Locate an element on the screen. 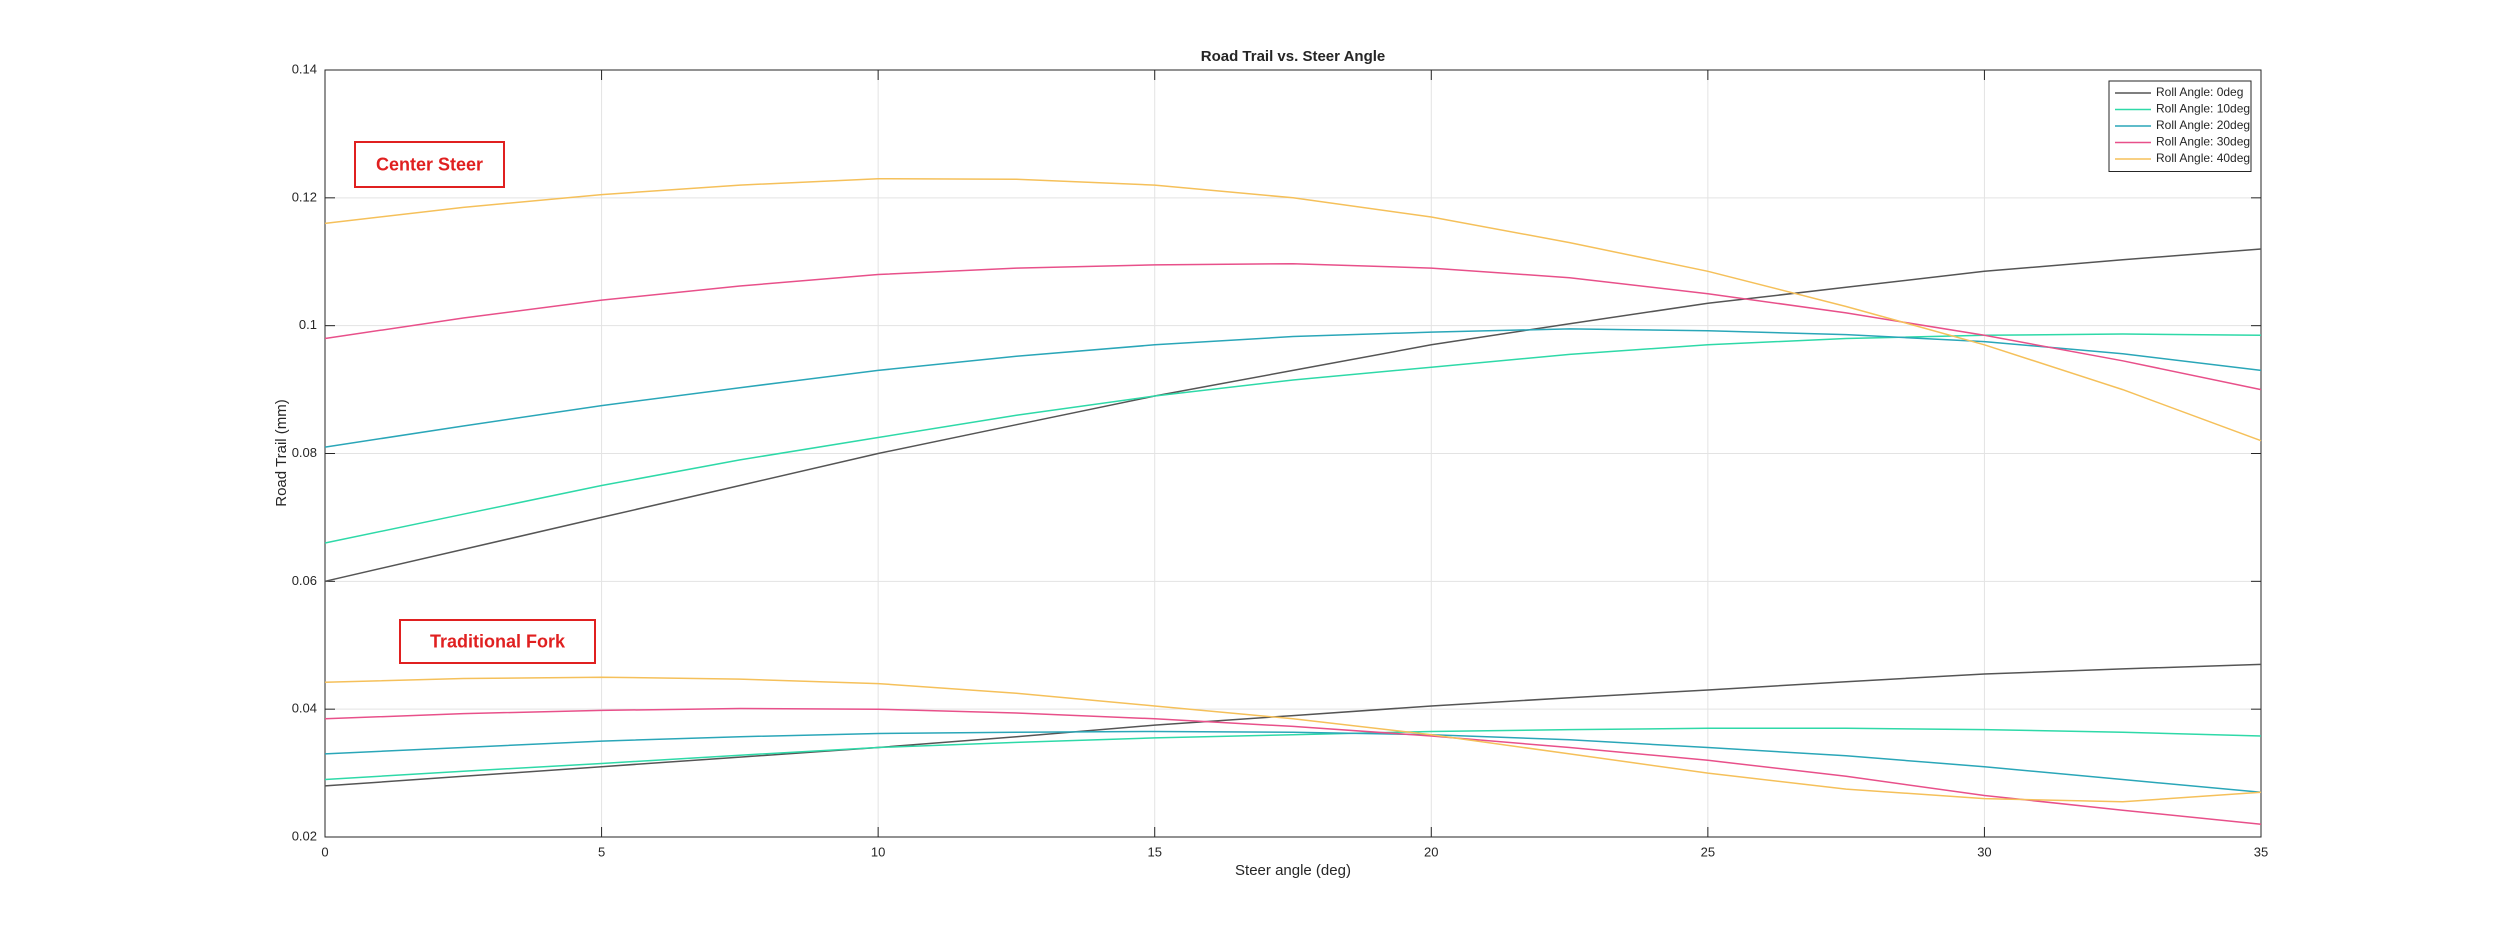 The width and height of the screenshot is (2500, 940). legend-entry: Roll Angle: 20deg is located at coordinates (2203, 125).